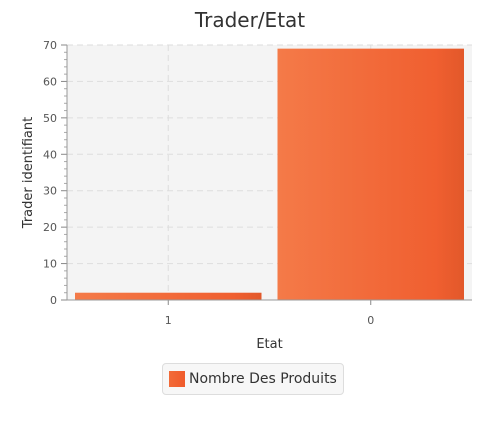 This screenshot has width=500, height=433. Describe the element at coordinates (250, 20) in the screenshot. I see `chart-title: Trader/Etat` at that location.